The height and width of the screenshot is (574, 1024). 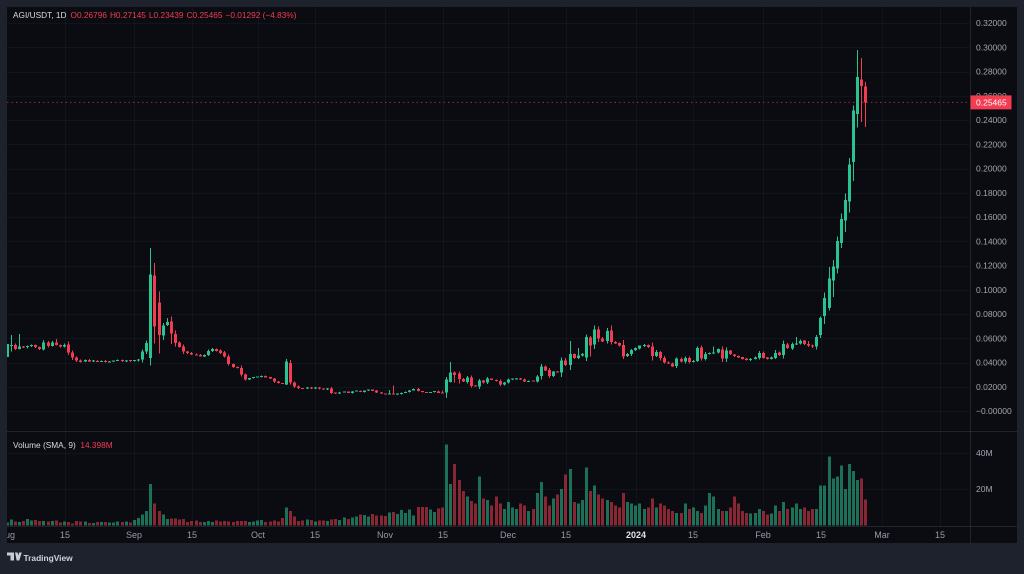 What do you see at coordinates (984, 453) in the screenshot?
I see `svg-text: 40M` at bounding box center [984, 453].